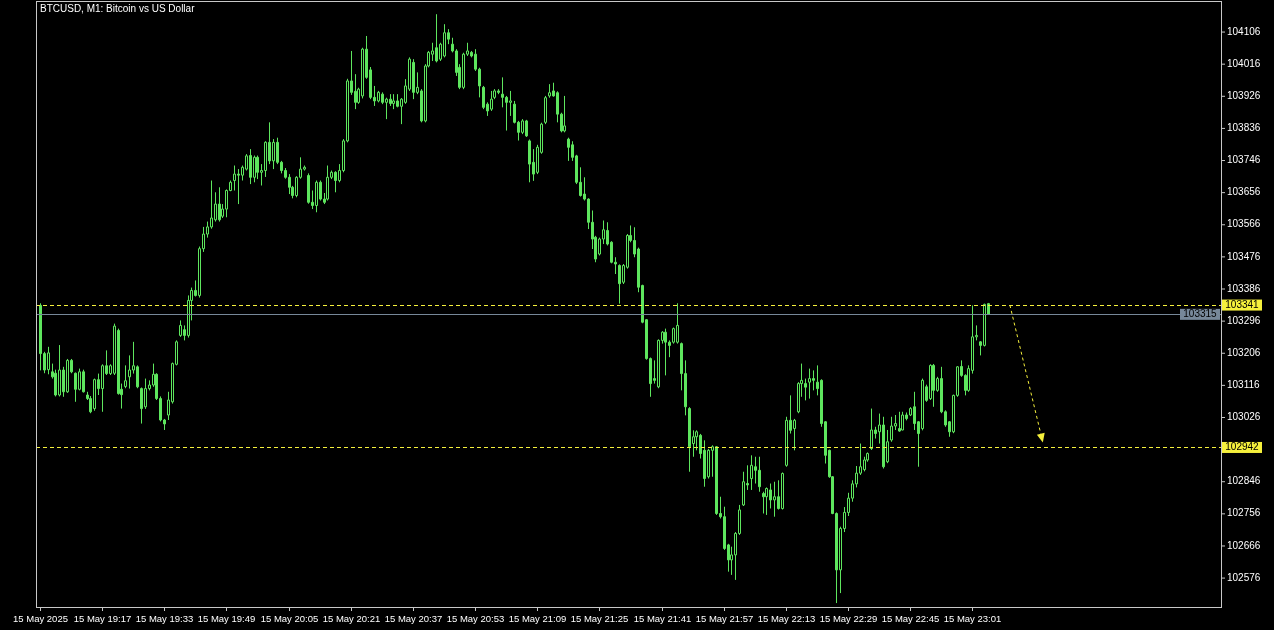  Describe the element at coordinates (724, 618) in the screenshot. I see `x-tick-label: 15 May 21:57` at that location.